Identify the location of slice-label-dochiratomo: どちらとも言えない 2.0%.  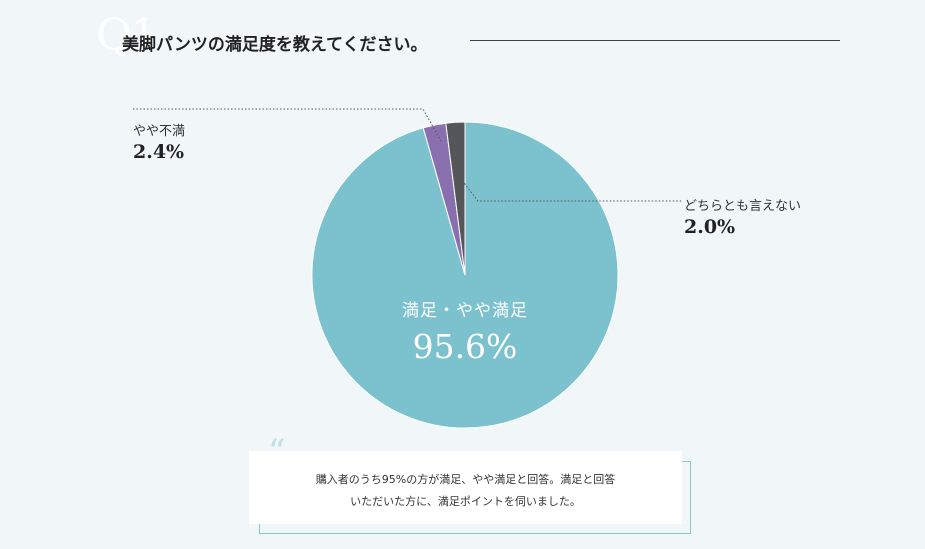
(742, 216).